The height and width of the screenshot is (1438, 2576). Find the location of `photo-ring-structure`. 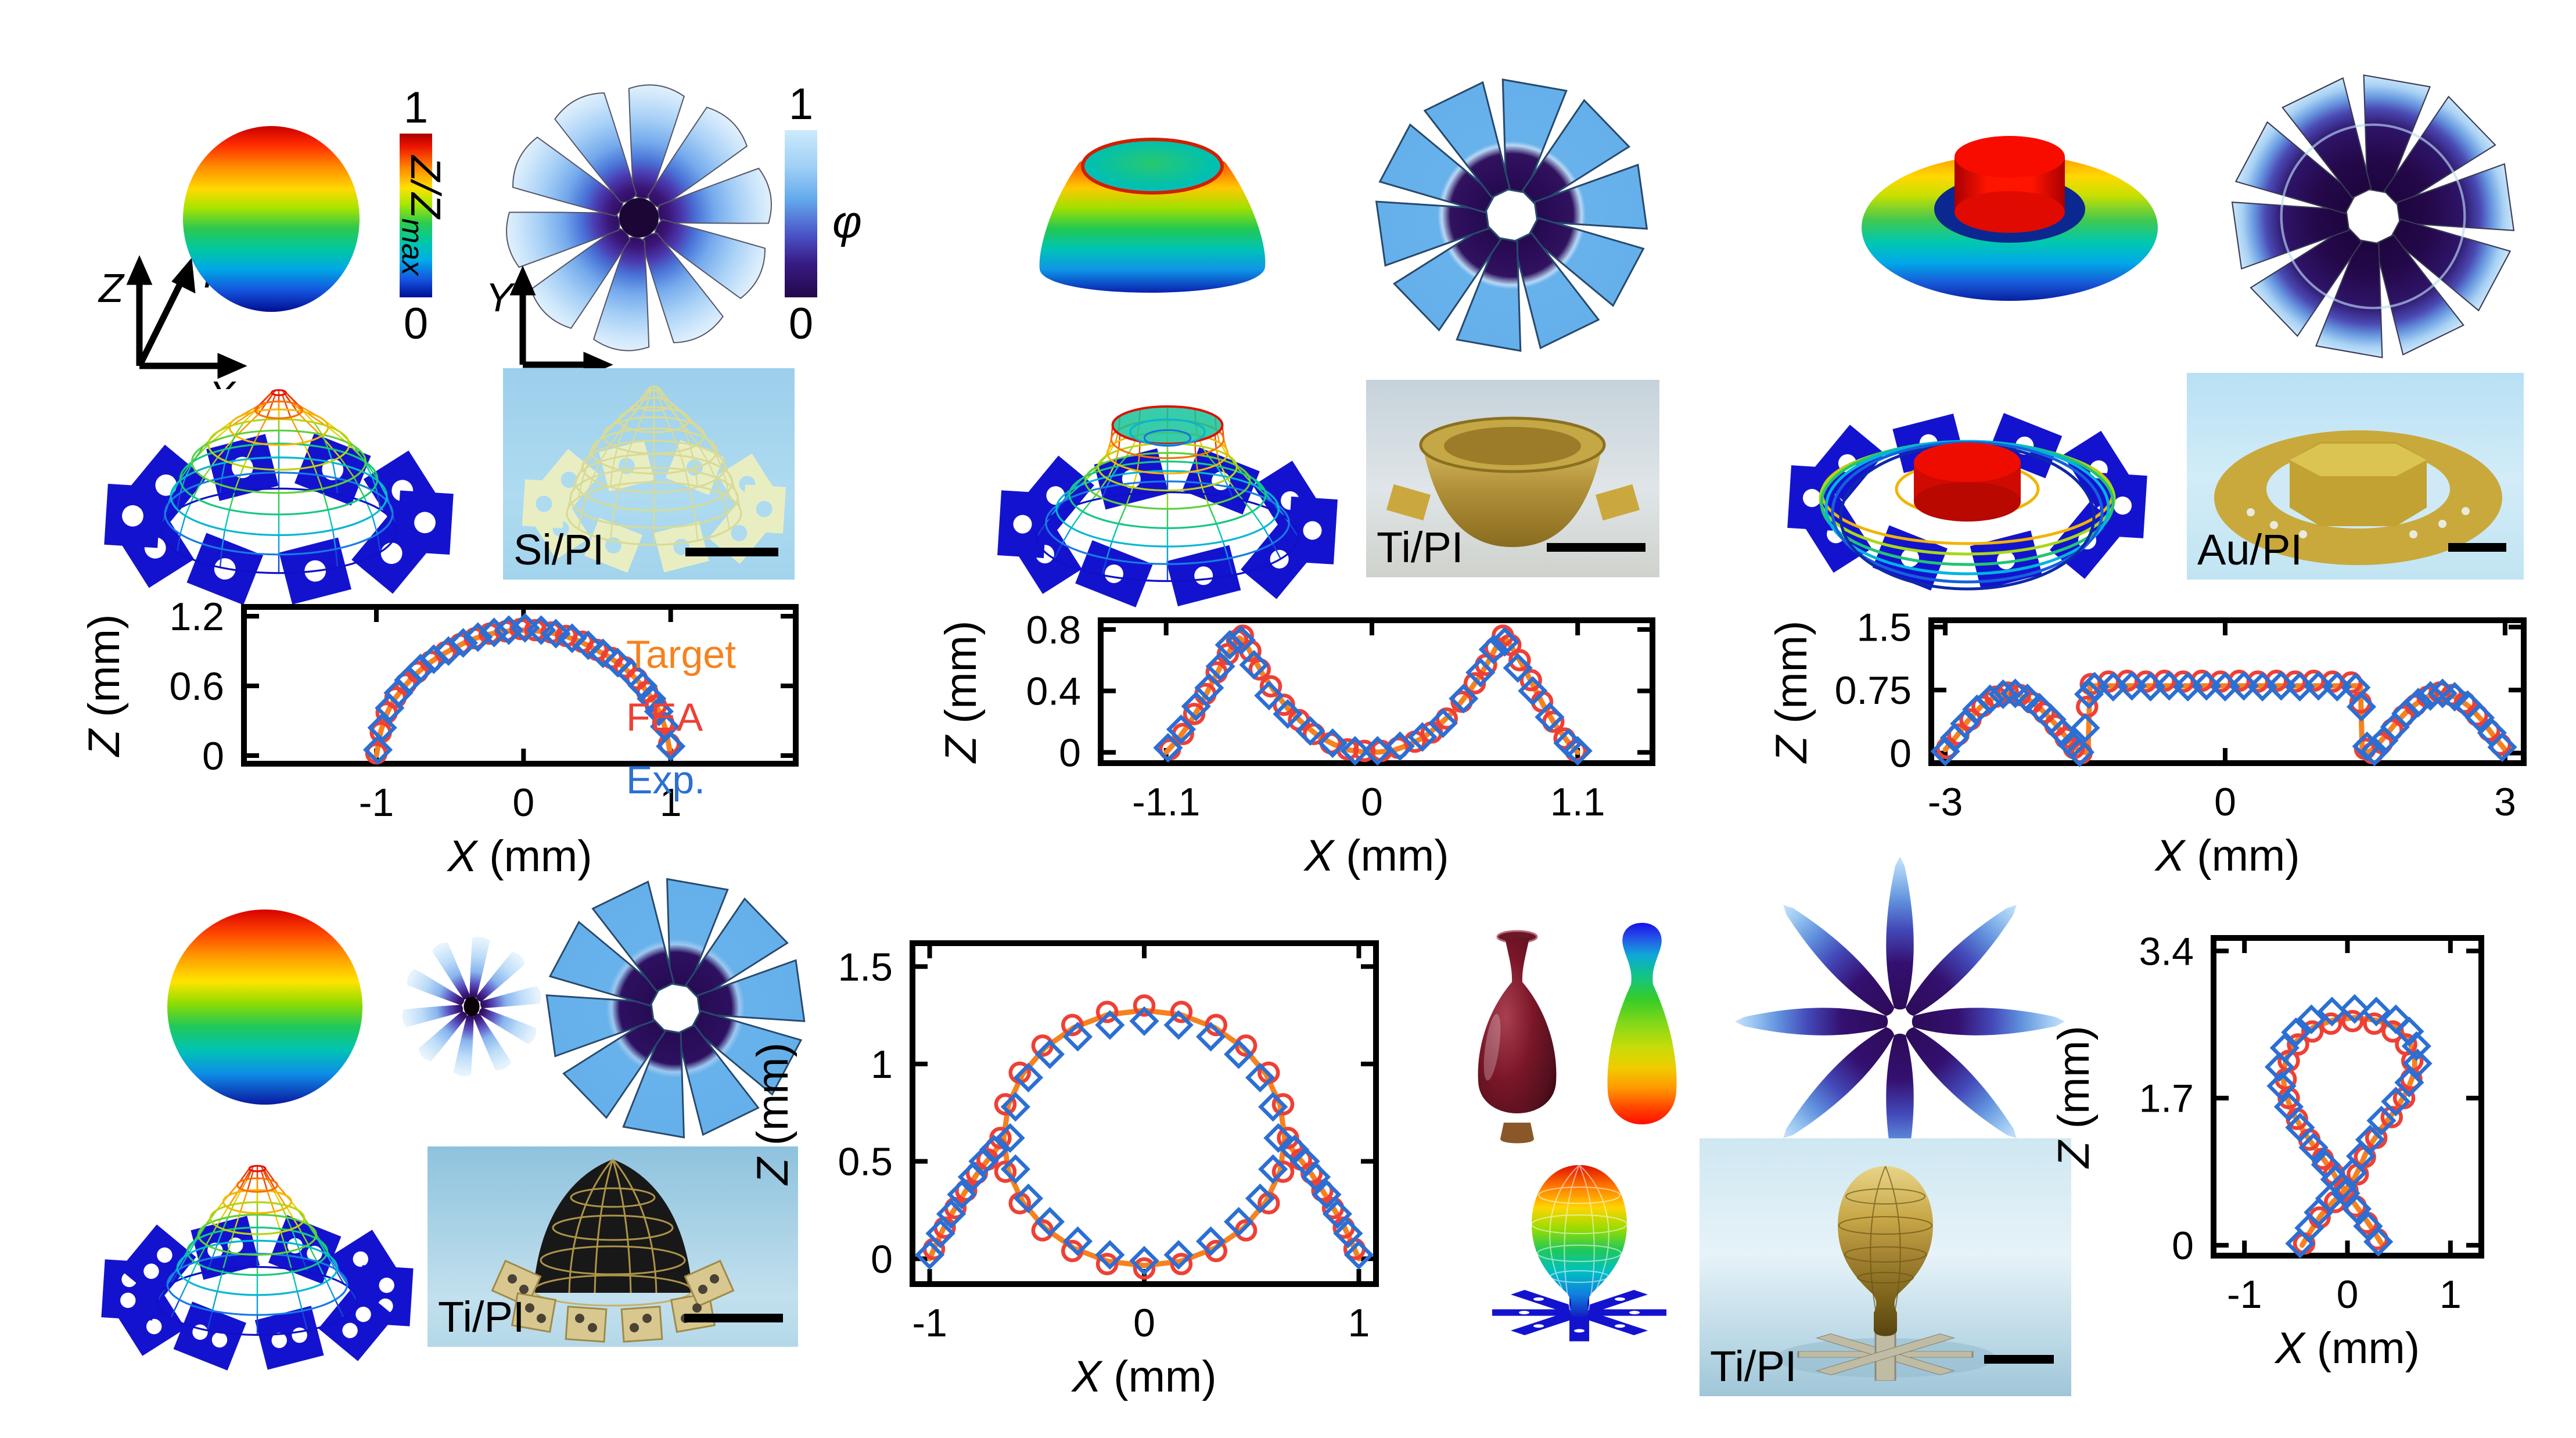

photo-ring-structure is located at coordinates (2358, 497).